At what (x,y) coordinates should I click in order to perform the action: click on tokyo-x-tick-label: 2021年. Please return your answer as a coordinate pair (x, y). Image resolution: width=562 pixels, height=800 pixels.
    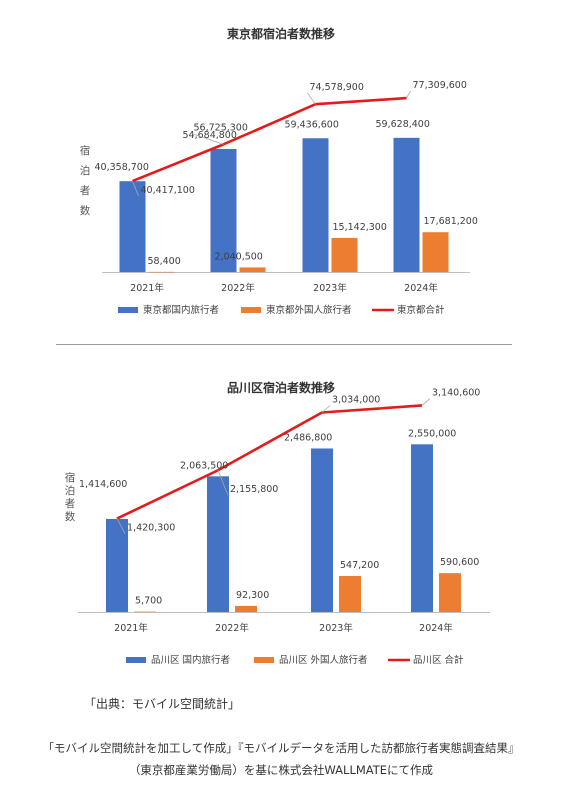
    Looking at the image, I should click on (147, 288).